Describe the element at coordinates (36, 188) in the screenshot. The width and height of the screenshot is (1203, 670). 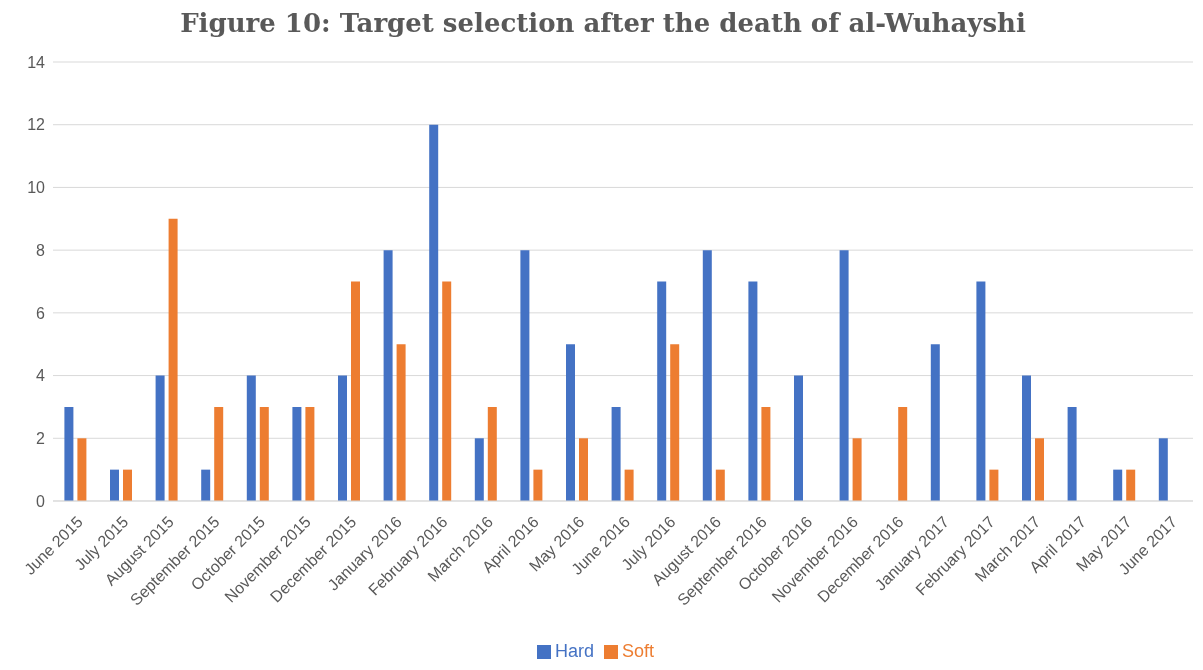
I see `y-tick-label: 10` at that location.